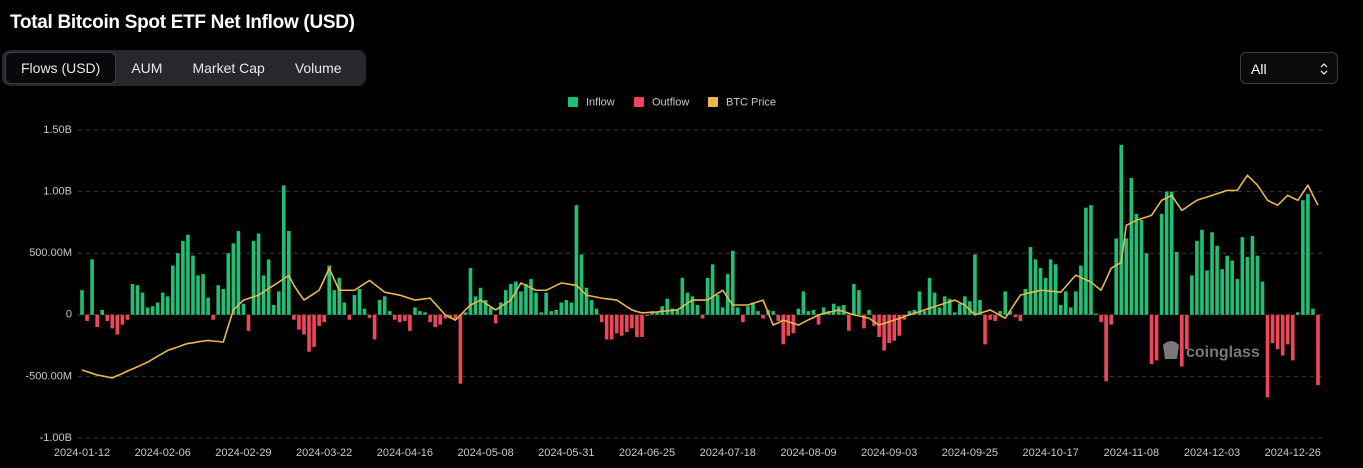 The width and height of the screenshot is (1363, 468). What do you see at coordinates (243, 453) in the screenshot?
I see `x-tick-label: 2024-02-29` at bounding box center [243, 453].